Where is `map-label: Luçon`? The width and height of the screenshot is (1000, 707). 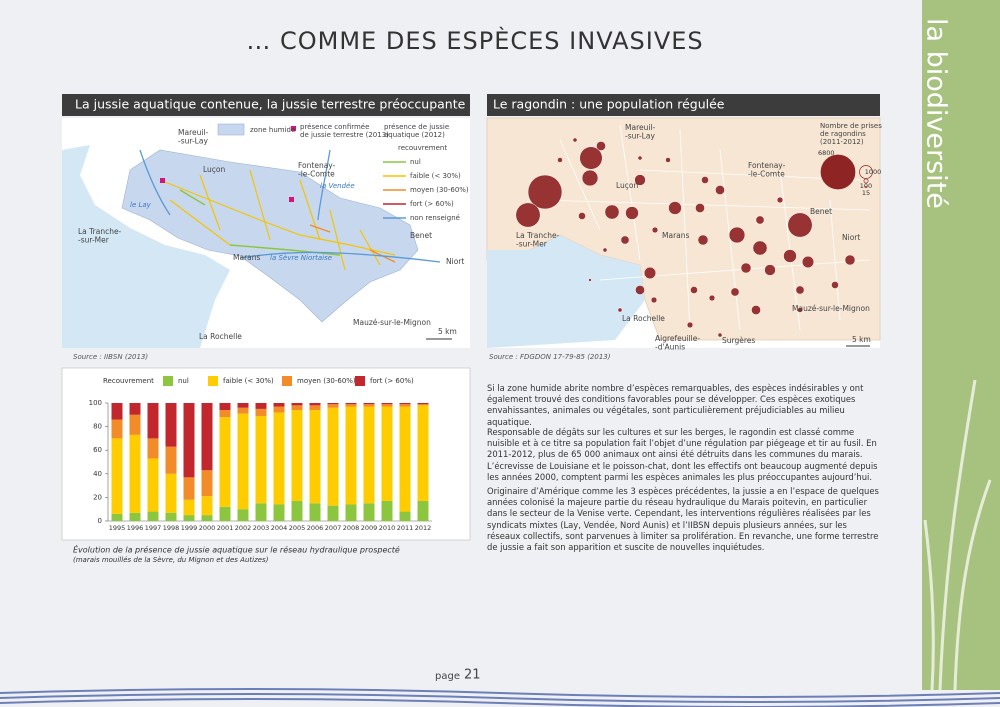 map-label: Luçon is located at coordinates (627, 185).